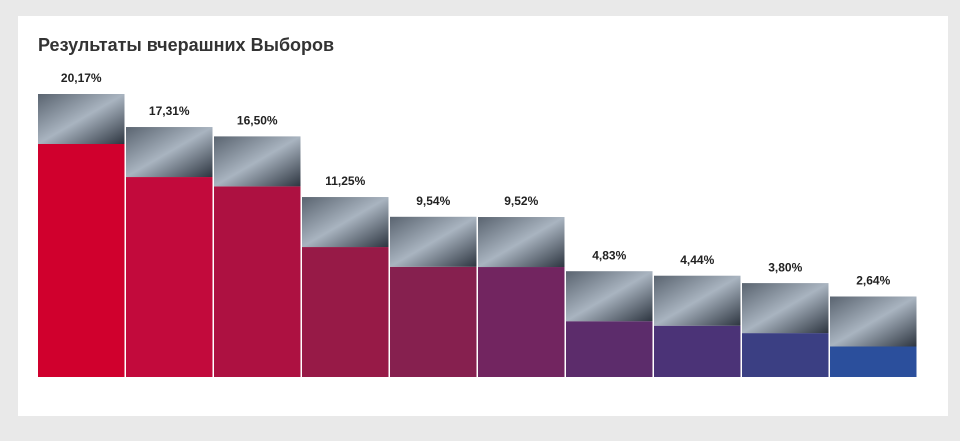  I want to click on value-label: 2,64%, so click(873, 281).